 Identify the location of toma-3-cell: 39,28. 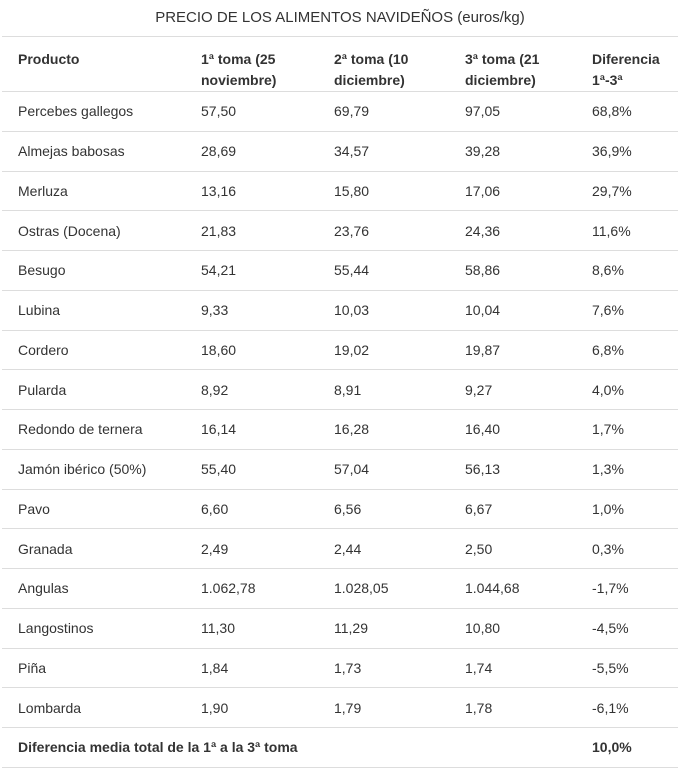
(512, 151).